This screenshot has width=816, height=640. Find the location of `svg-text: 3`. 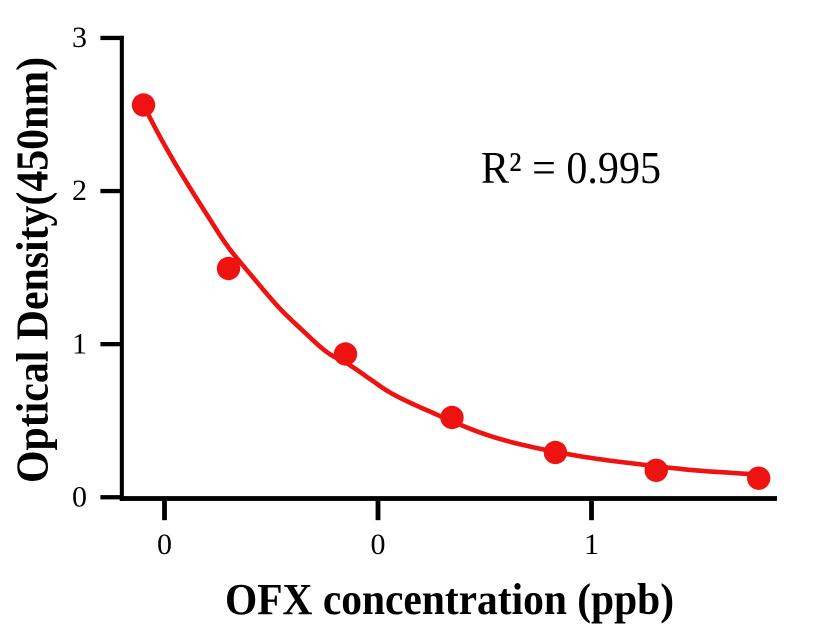

svg-text: 3 is located at coordinates (79, 37).